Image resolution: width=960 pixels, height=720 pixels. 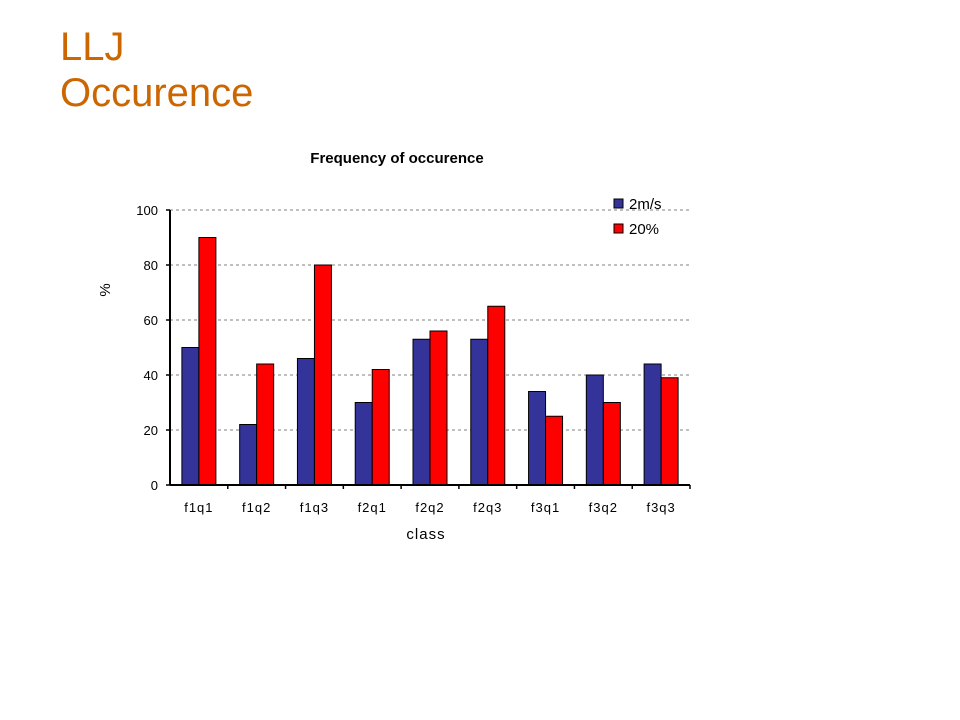 I want to click on y-tick-label: 40, so click(x=151, y=375).